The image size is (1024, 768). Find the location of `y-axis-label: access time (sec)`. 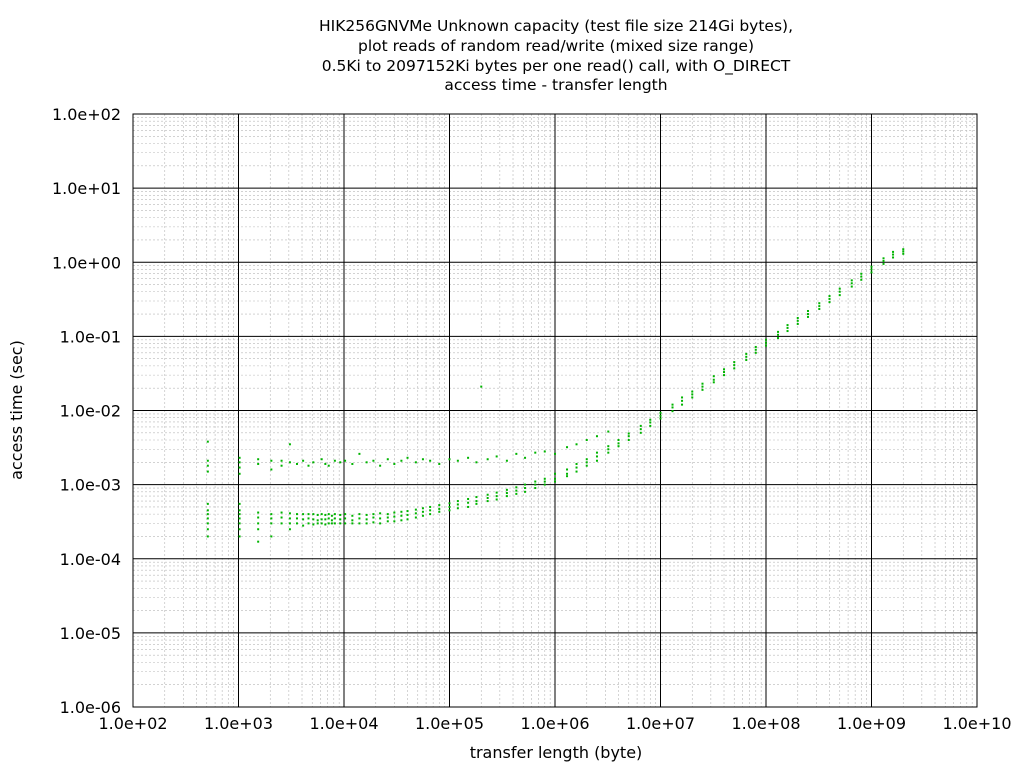

y-axis-label: access time (sec) is located at coordinates (16, 410).